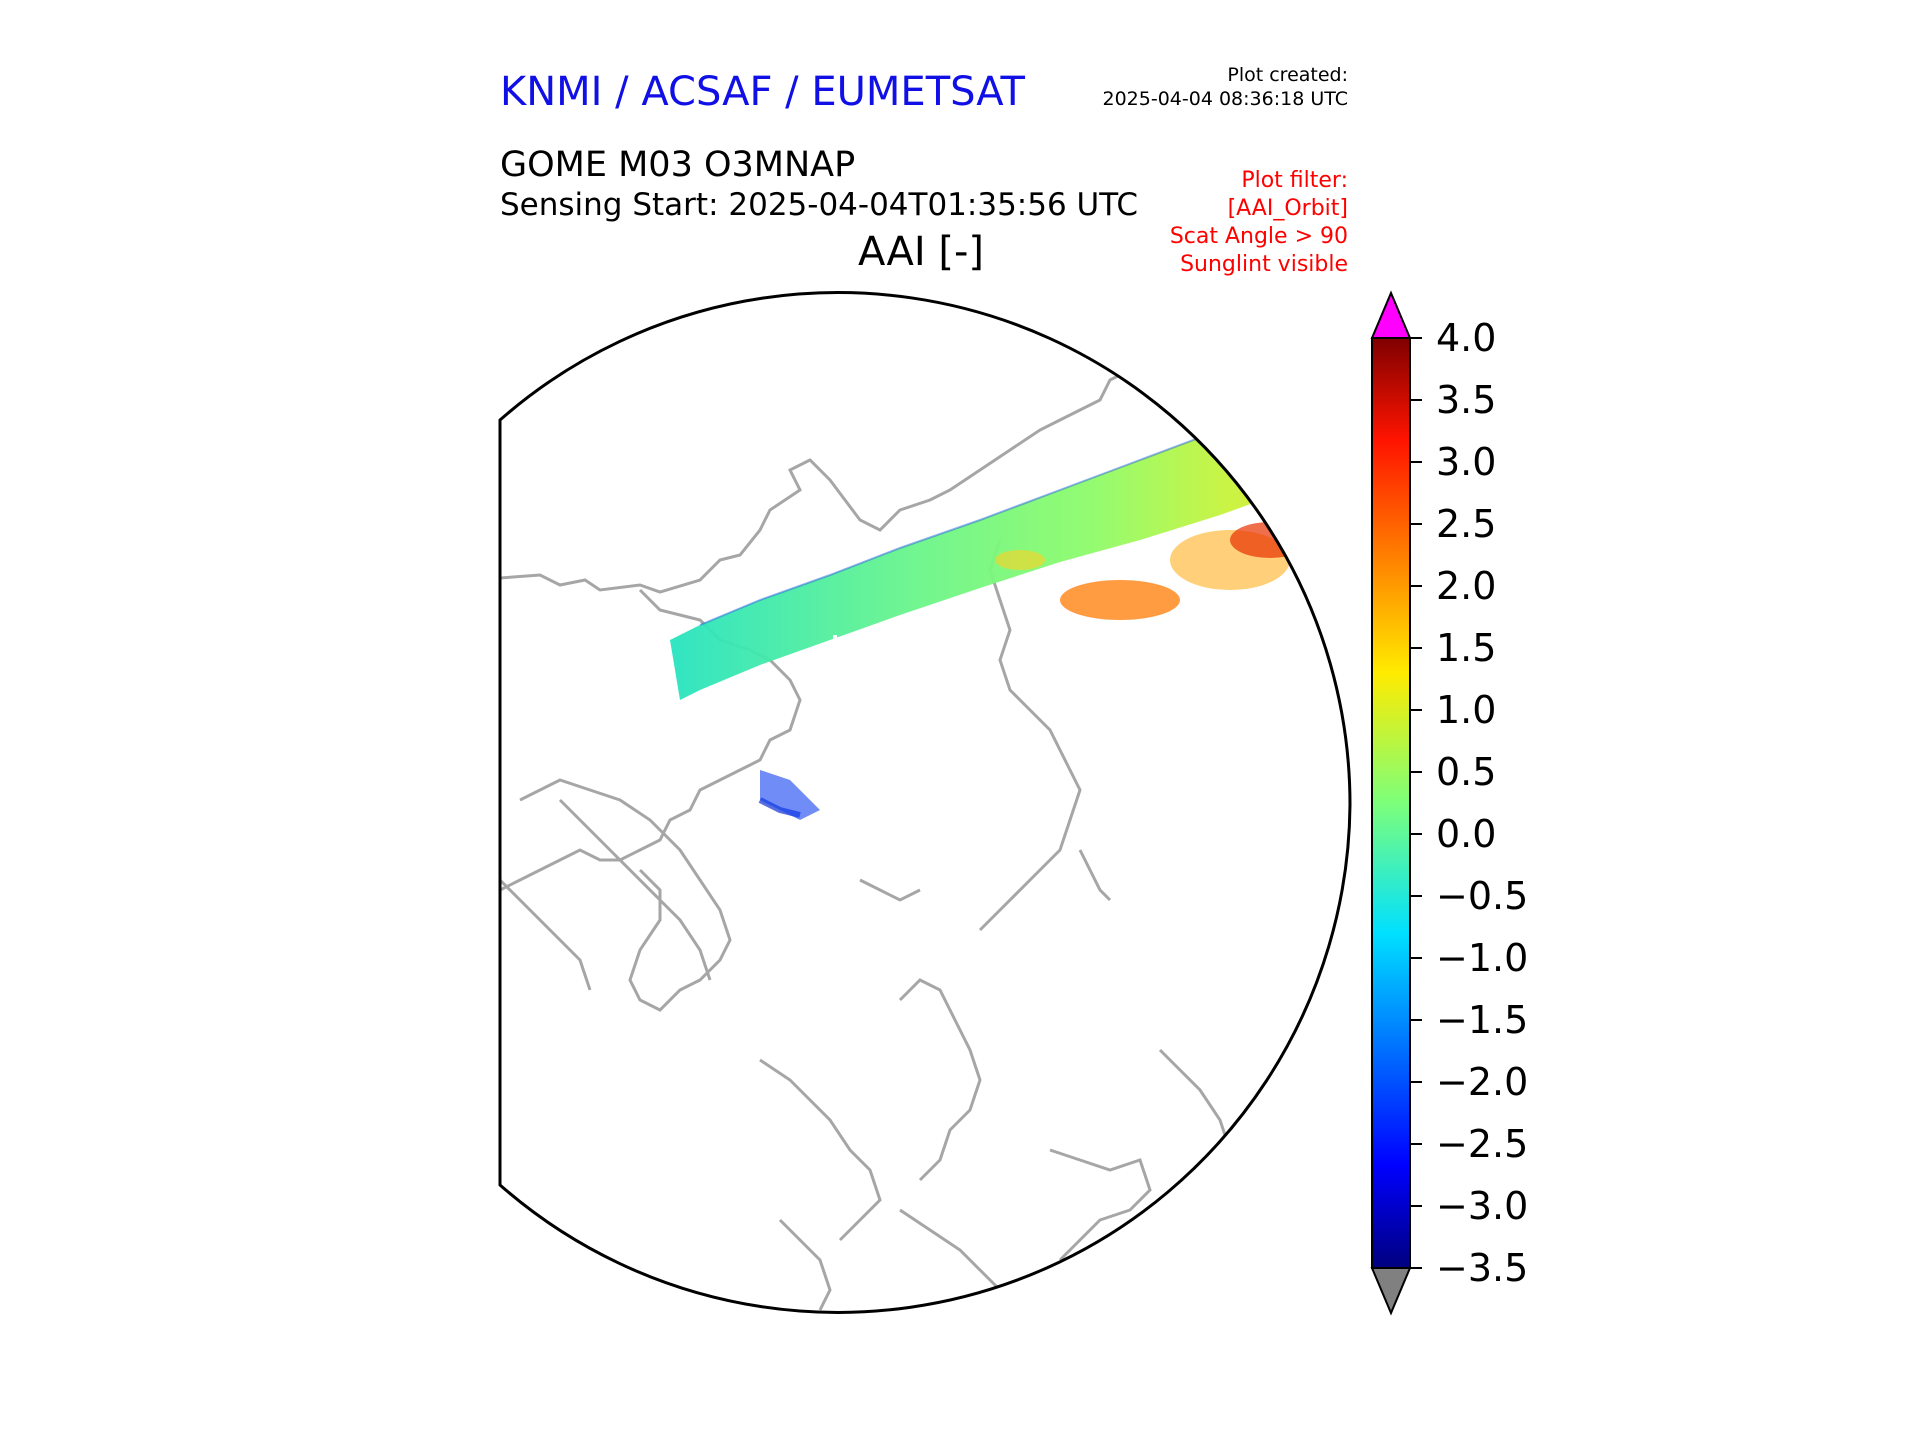  Describe the element at coordinates (1466, 710) in the screenshot. I see `colorbar-tick-label: 1.0` at that location.